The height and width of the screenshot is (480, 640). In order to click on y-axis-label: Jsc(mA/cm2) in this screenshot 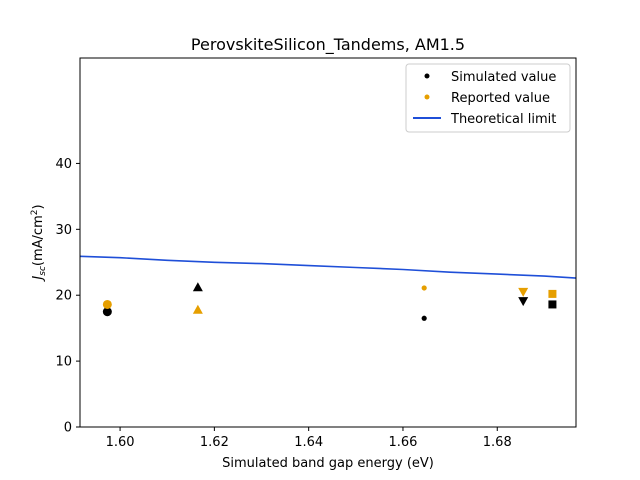, I will do `click(39, 243)`.